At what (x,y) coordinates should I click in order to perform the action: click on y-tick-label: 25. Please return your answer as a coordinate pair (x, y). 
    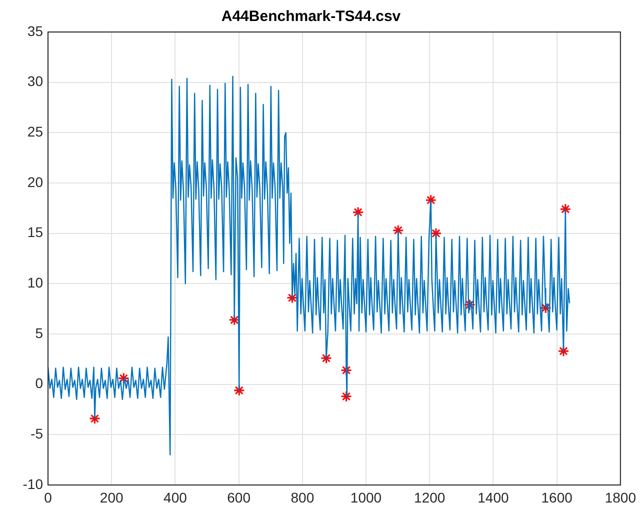
    Looking at the image, I should click on (35, 132).